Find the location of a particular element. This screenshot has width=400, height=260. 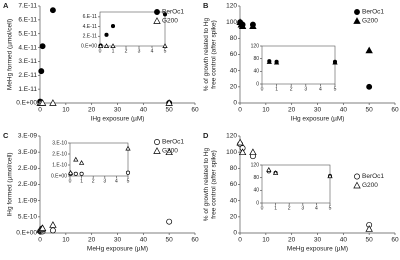

y-tick-label: 1.E-09 is located at coordinates (28, 200).